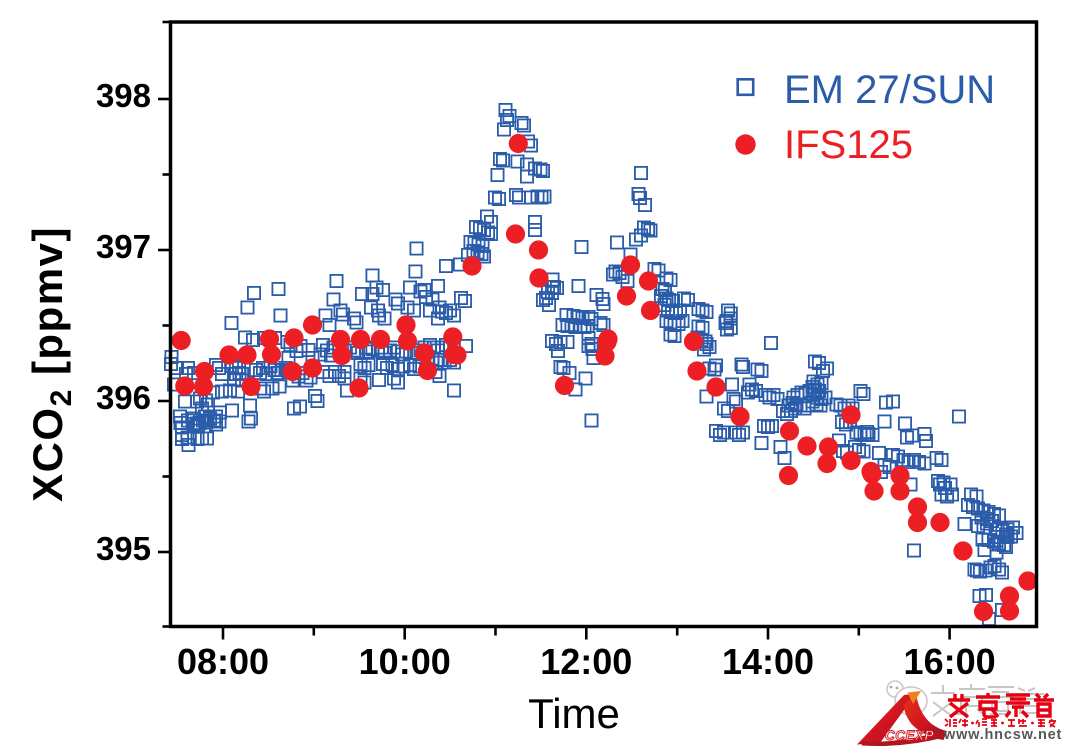 This screenshot has height=748, width=1070. Describe the element at coordinates (405, 661) in the screenshot. I see `svg-text: 10:00` at that location.